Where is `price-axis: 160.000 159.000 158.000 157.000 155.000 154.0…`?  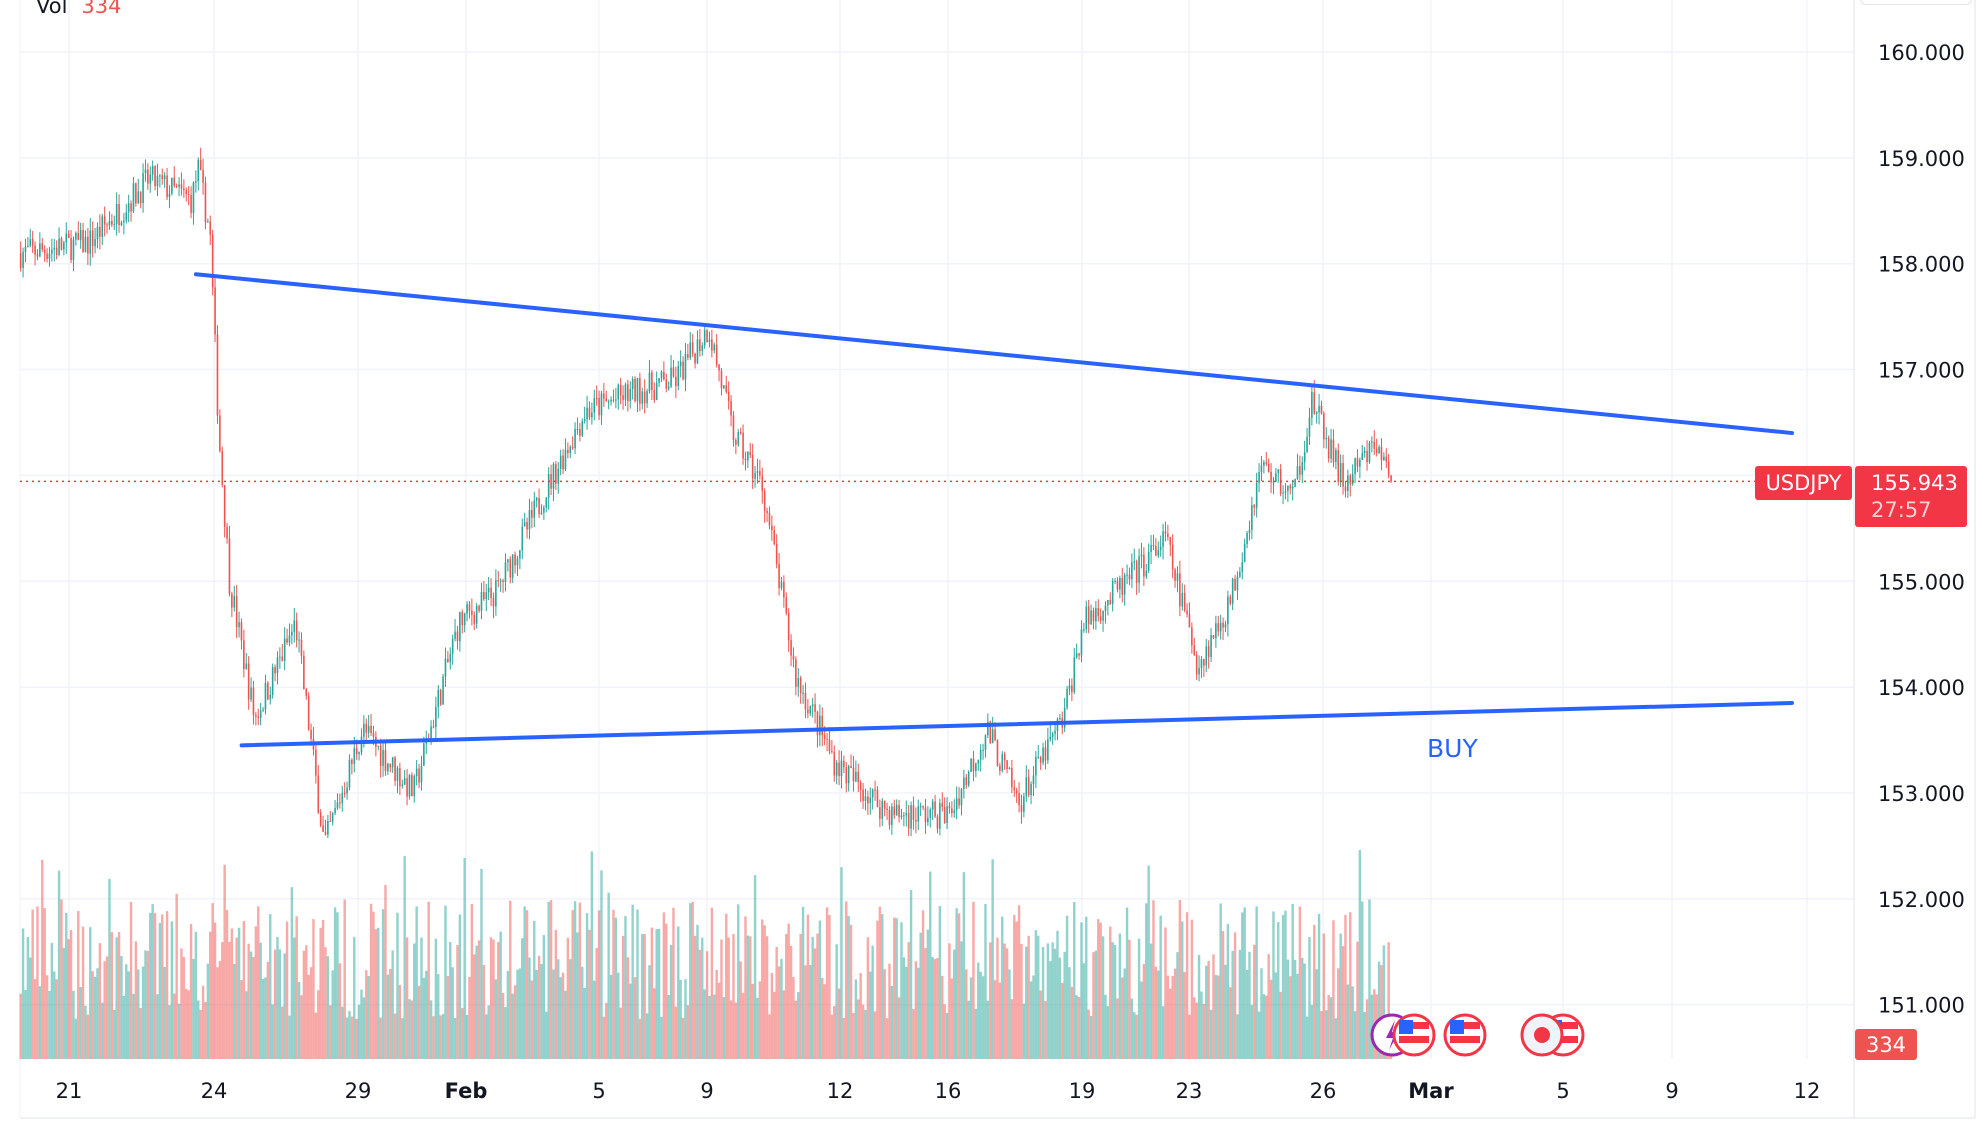
price-axis: 160.000 159.000 158.000 157.000 155.000 154.0… is located at coordinates (1921, 529).